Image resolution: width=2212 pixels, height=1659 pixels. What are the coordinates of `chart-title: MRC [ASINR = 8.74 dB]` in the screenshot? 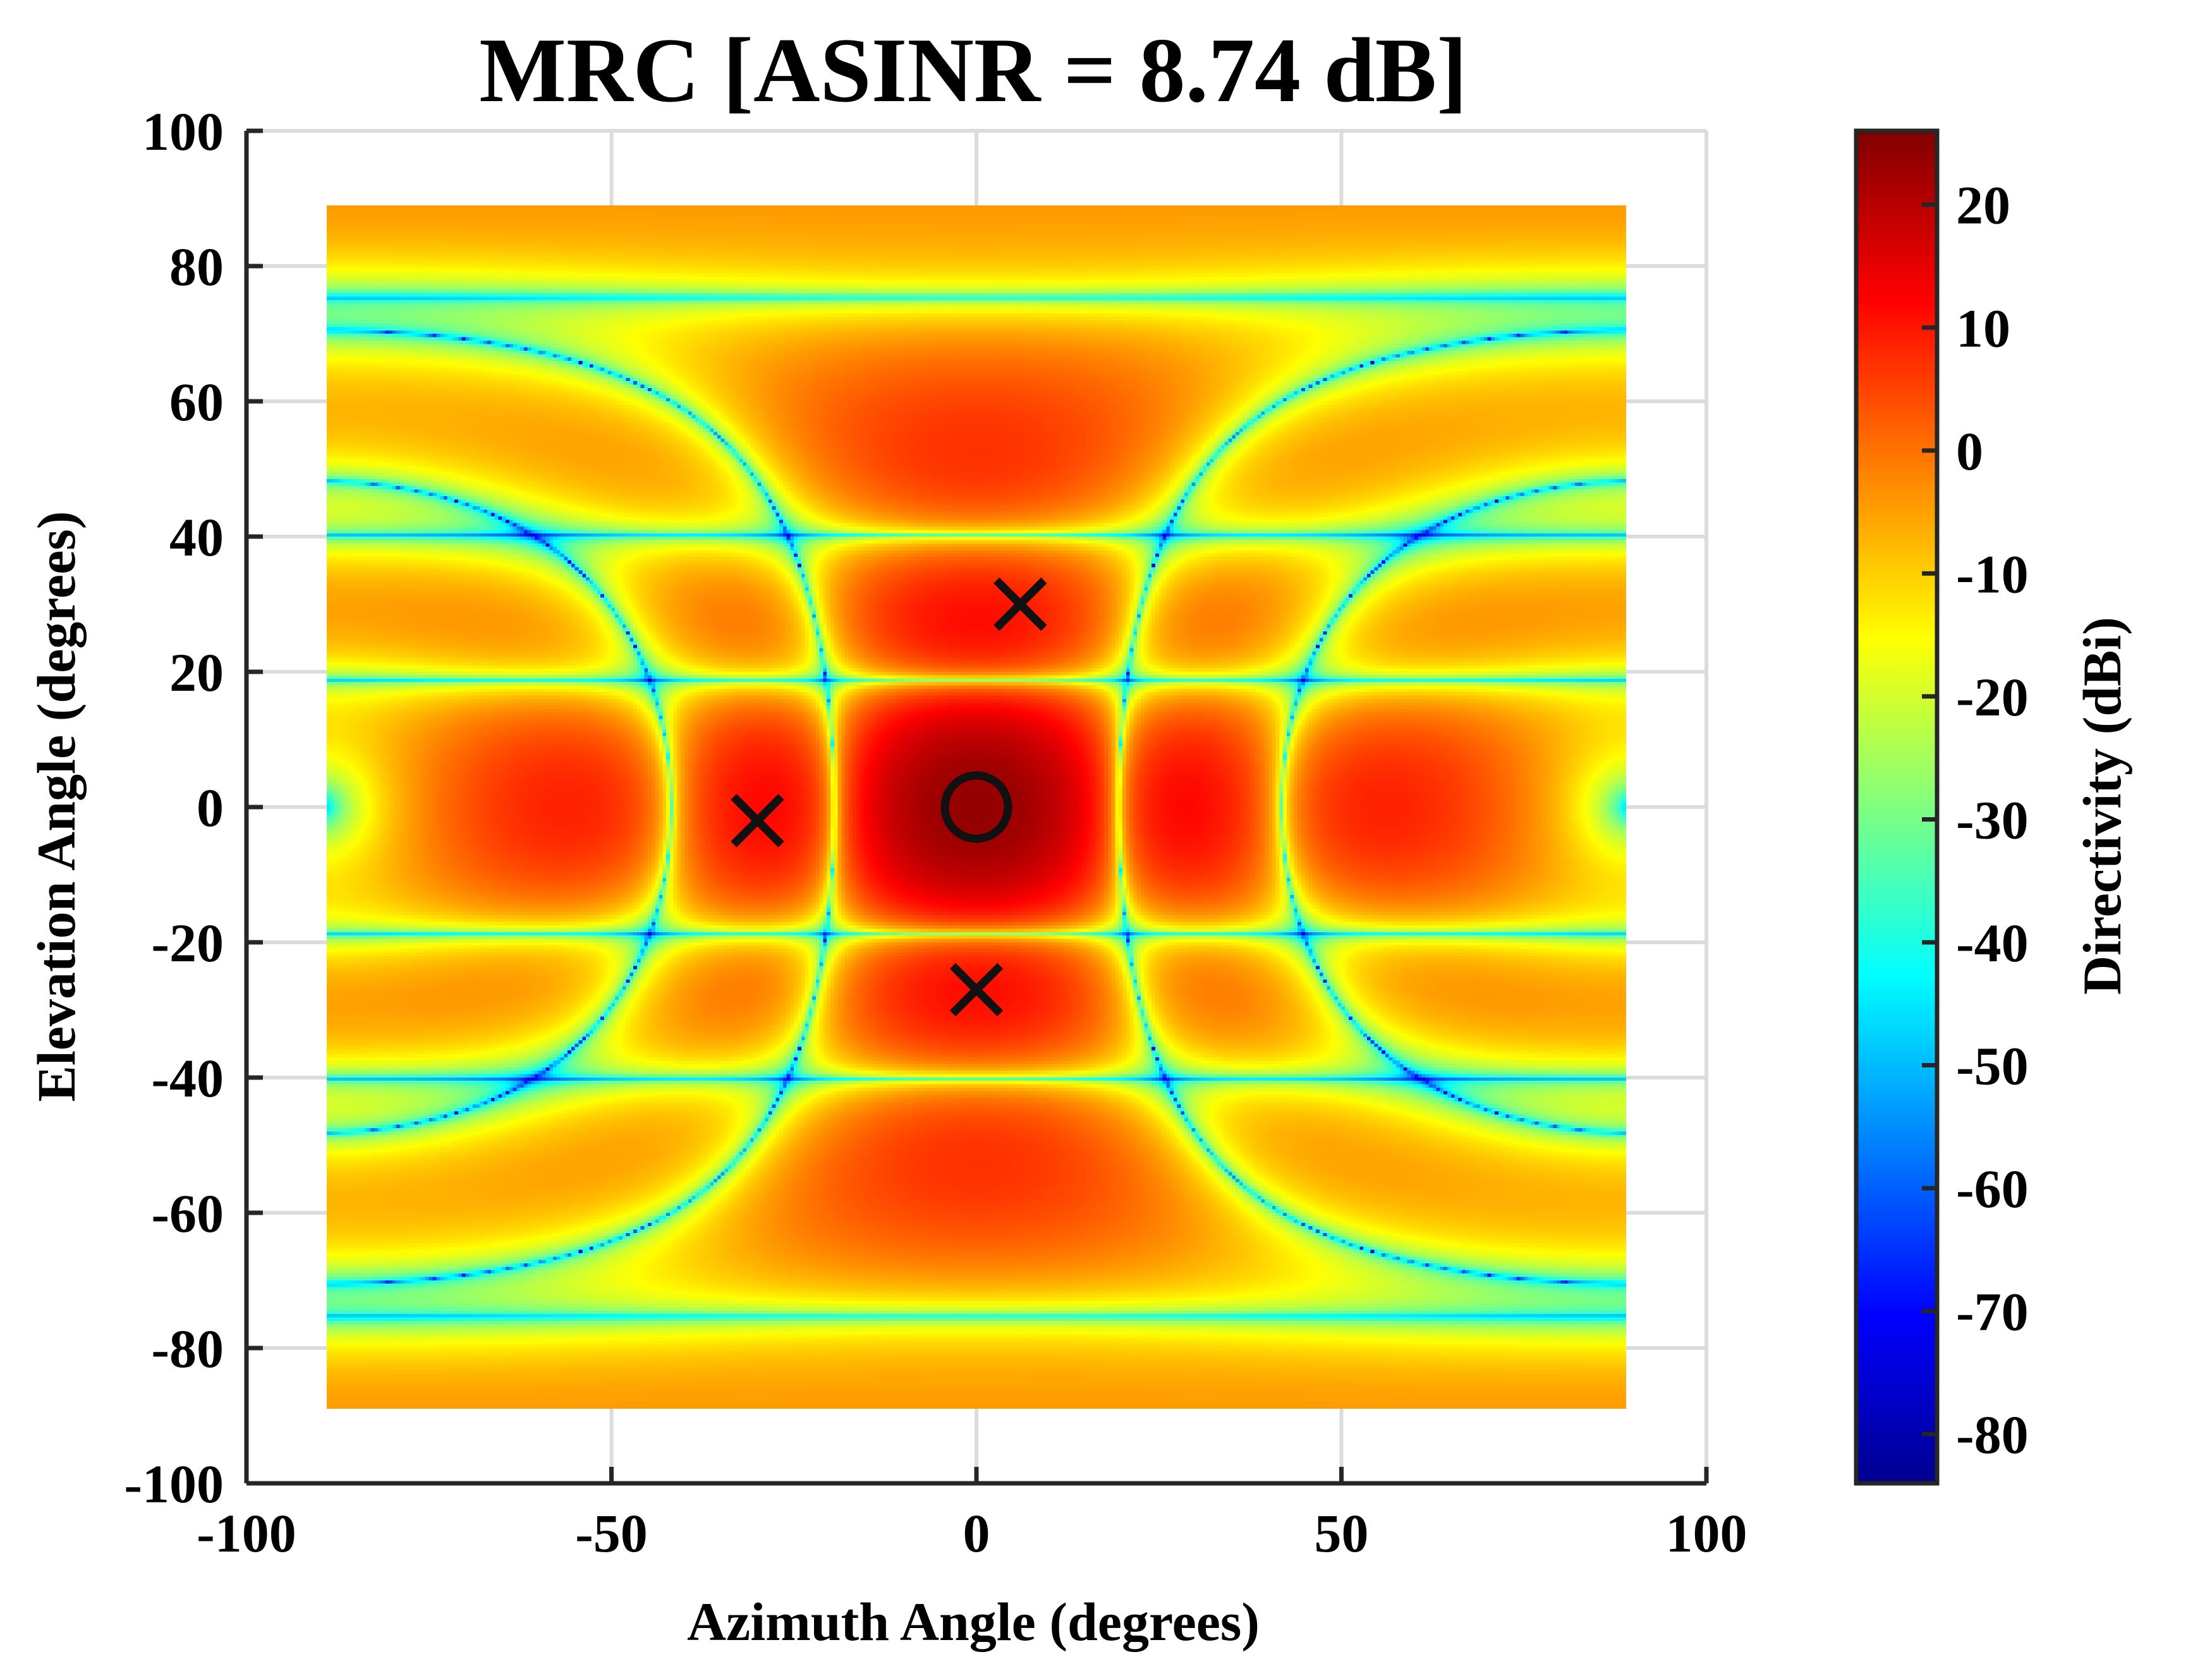 It's located at (973, 70).